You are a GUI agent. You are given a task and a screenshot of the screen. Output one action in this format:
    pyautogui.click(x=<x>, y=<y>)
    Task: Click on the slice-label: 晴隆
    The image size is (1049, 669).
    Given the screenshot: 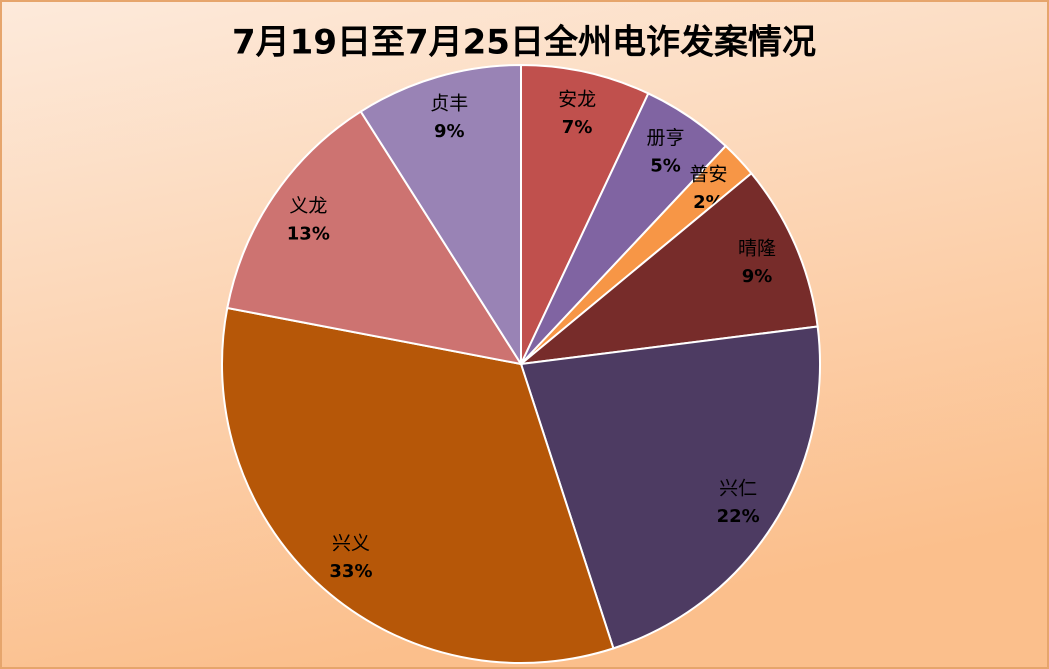 What is the action you would take?
    pyautogui.click(x=757, y=248)
    